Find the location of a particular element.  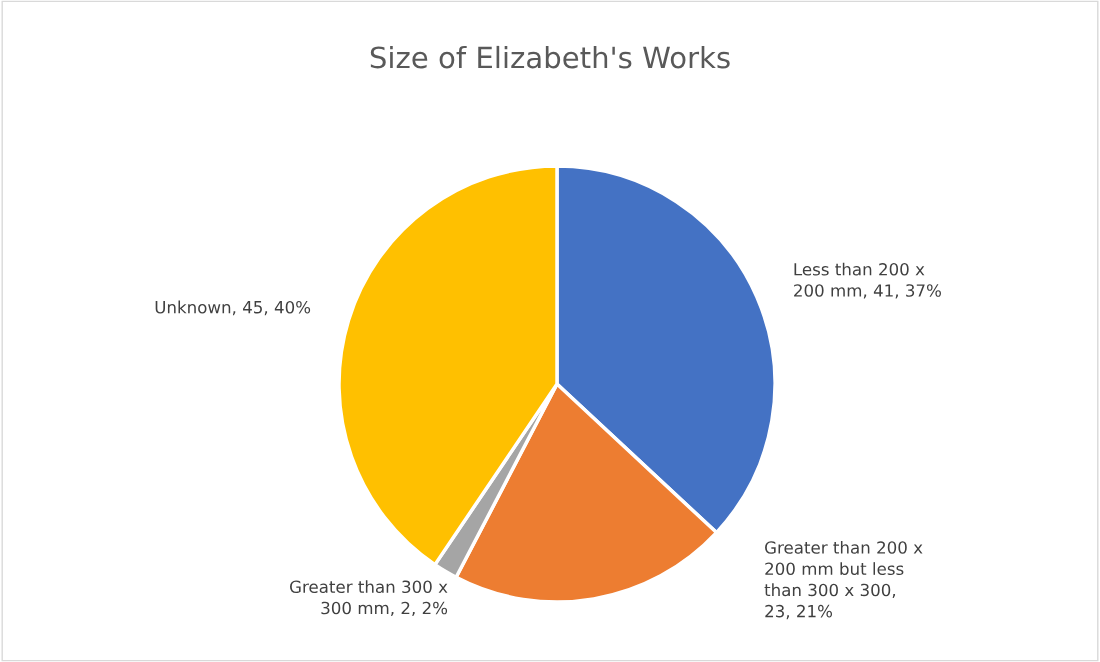

slice-label: Unknown, 45, 40% is located at coordinates (233, 308).